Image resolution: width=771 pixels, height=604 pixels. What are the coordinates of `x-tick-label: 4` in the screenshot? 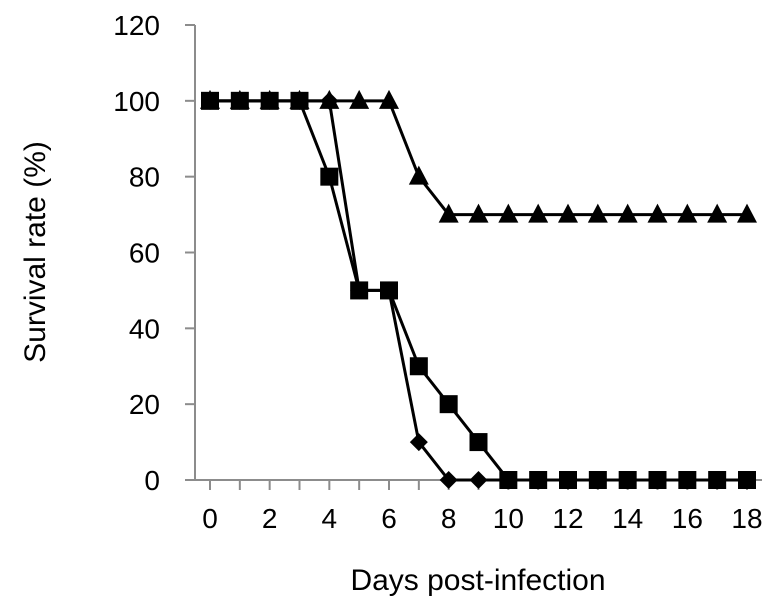 It's located at (330, 518).